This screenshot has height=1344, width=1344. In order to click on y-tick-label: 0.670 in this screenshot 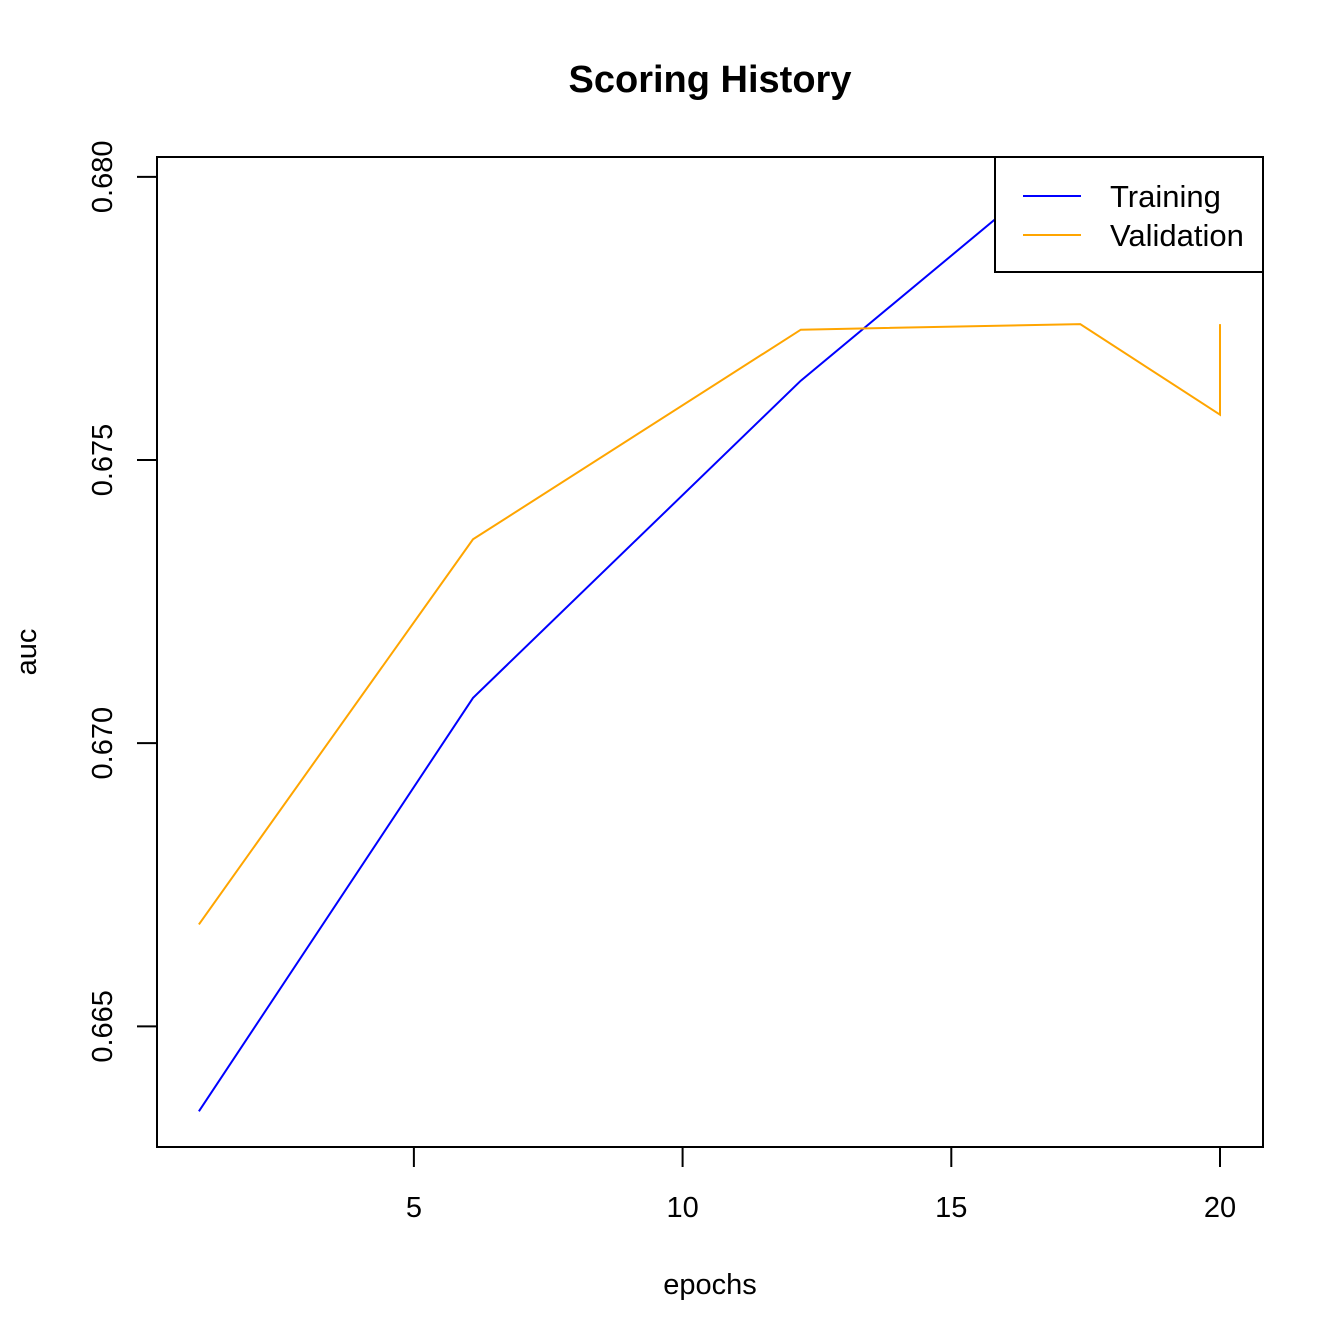, I will do `click(103, 743)`.